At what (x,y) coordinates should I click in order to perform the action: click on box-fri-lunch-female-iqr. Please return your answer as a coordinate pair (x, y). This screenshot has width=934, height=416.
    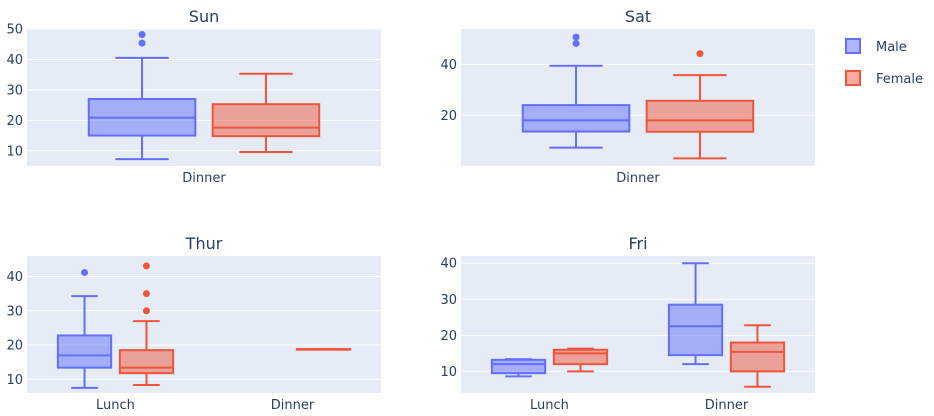
    Looking at the image, I should click on (580, 357).